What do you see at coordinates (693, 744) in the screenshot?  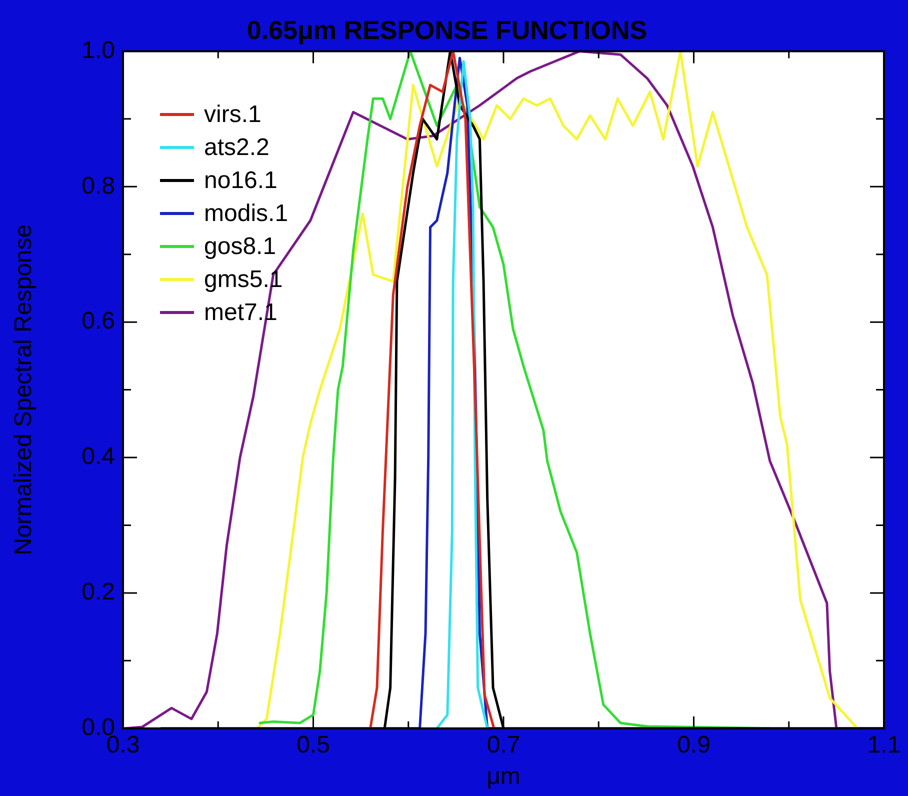 I see `x-tick-label: 0.9` at bounding box center [693, 744].